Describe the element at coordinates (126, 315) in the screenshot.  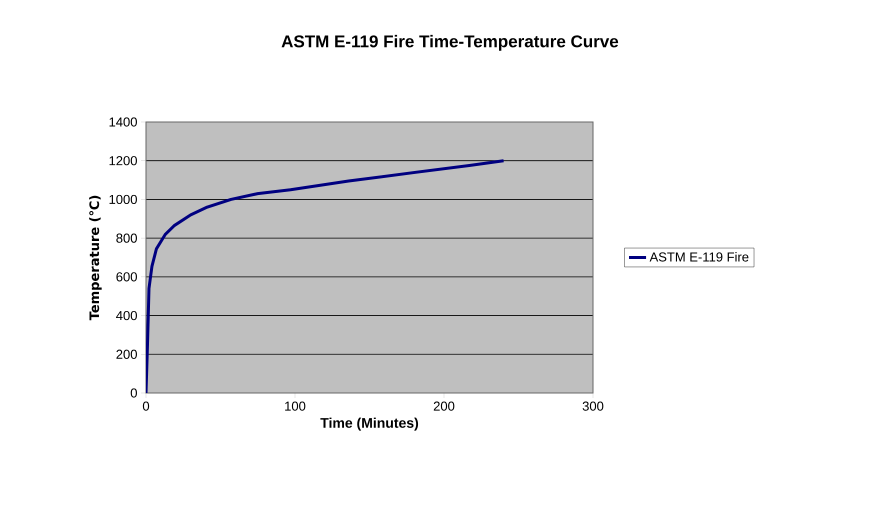
I see `y-tick-label: 400` at that location.